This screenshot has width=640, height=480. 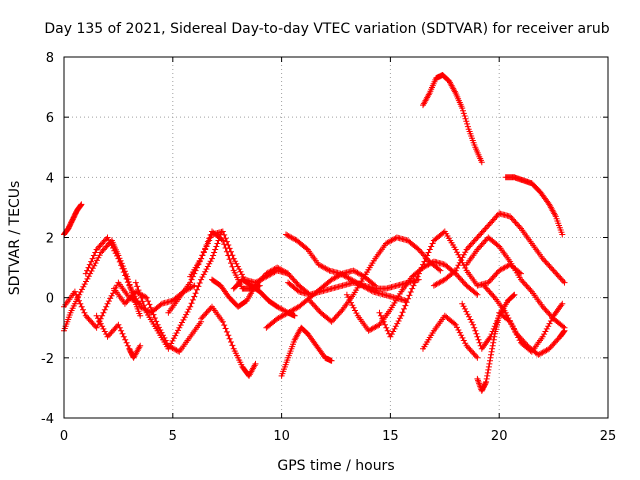 I want to click on y-tick-label: 0, so click(x=50, y=299).